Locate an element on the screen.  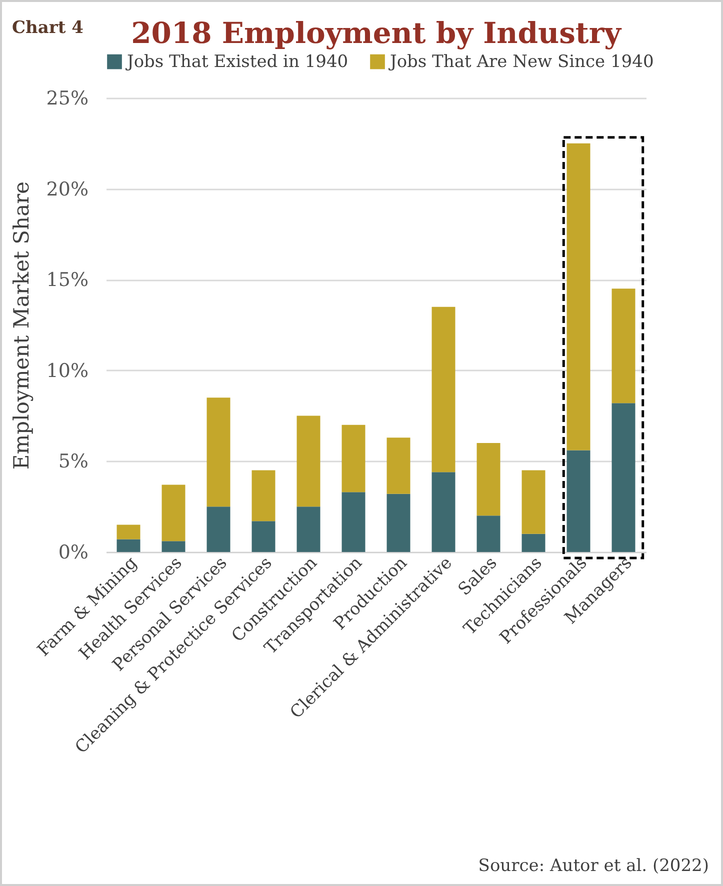
y-tick-label: 5% is located at coordinates (73, 461).